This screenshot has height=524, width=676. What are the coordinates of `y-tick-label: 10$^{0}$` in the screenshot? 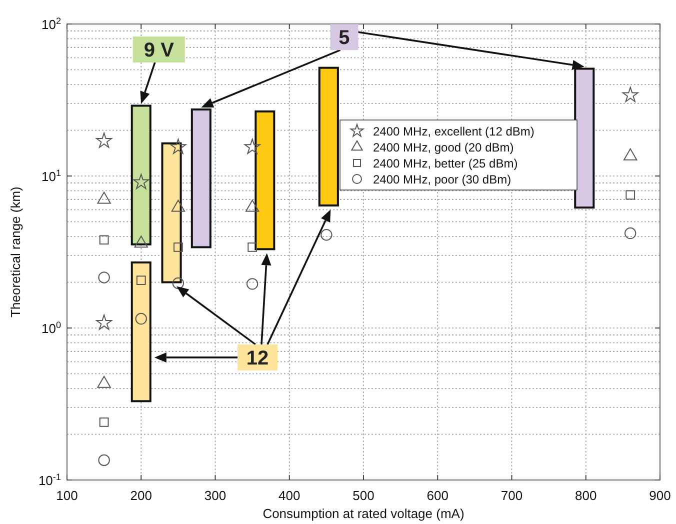 It's located at (51, 328).